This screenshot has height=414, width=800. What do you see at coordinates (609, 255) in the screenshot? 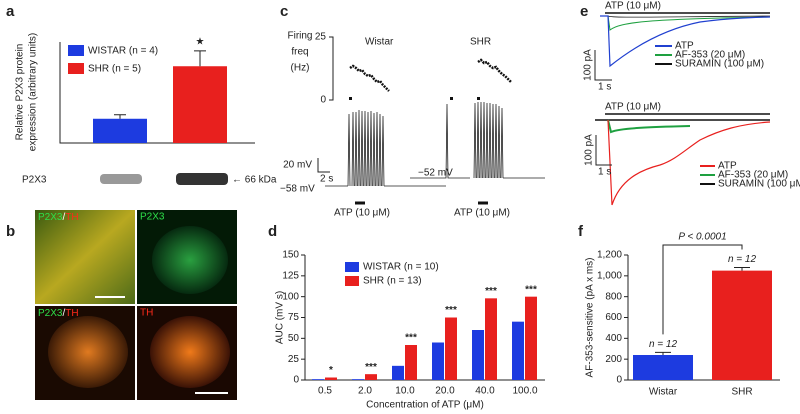
I see `y-tick-label: 1,200` at bounding box center [609, 255].